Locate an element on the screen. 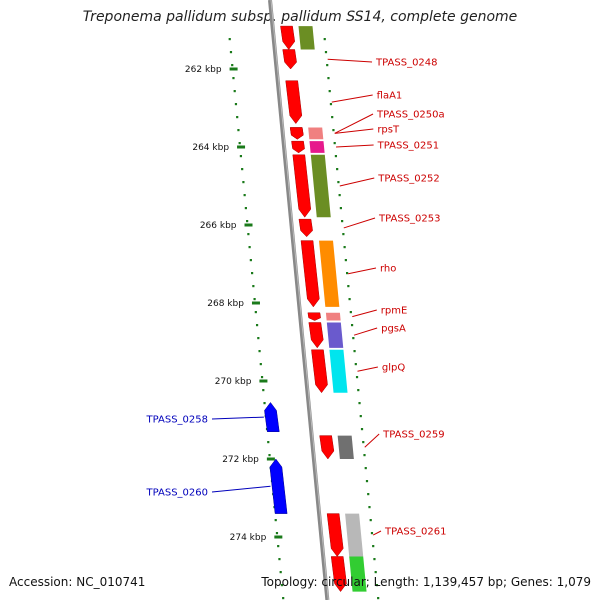 The width and height of the screenshot is (600, 600). scale-tick-label: 272 kbp is located at coordinates (240, 460).